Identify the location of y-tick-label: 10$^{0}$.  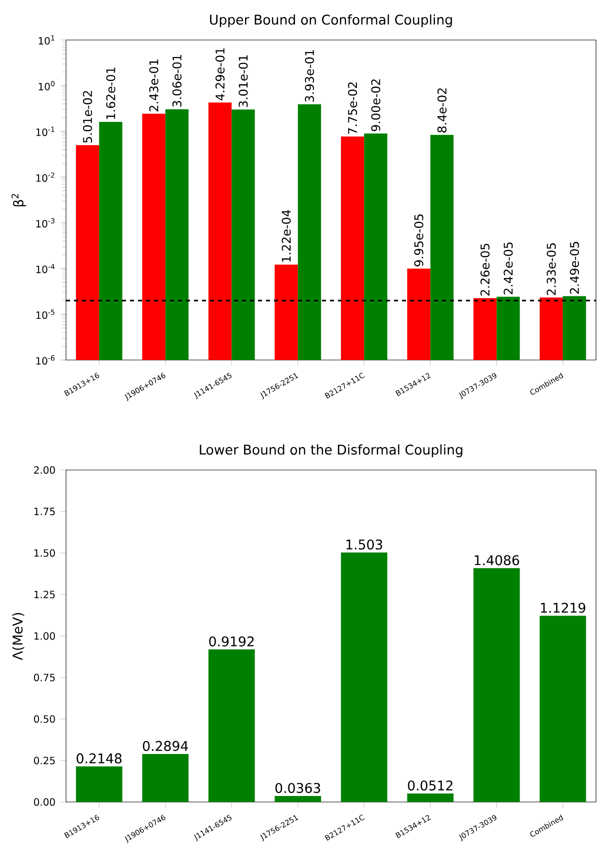
(46, 85).